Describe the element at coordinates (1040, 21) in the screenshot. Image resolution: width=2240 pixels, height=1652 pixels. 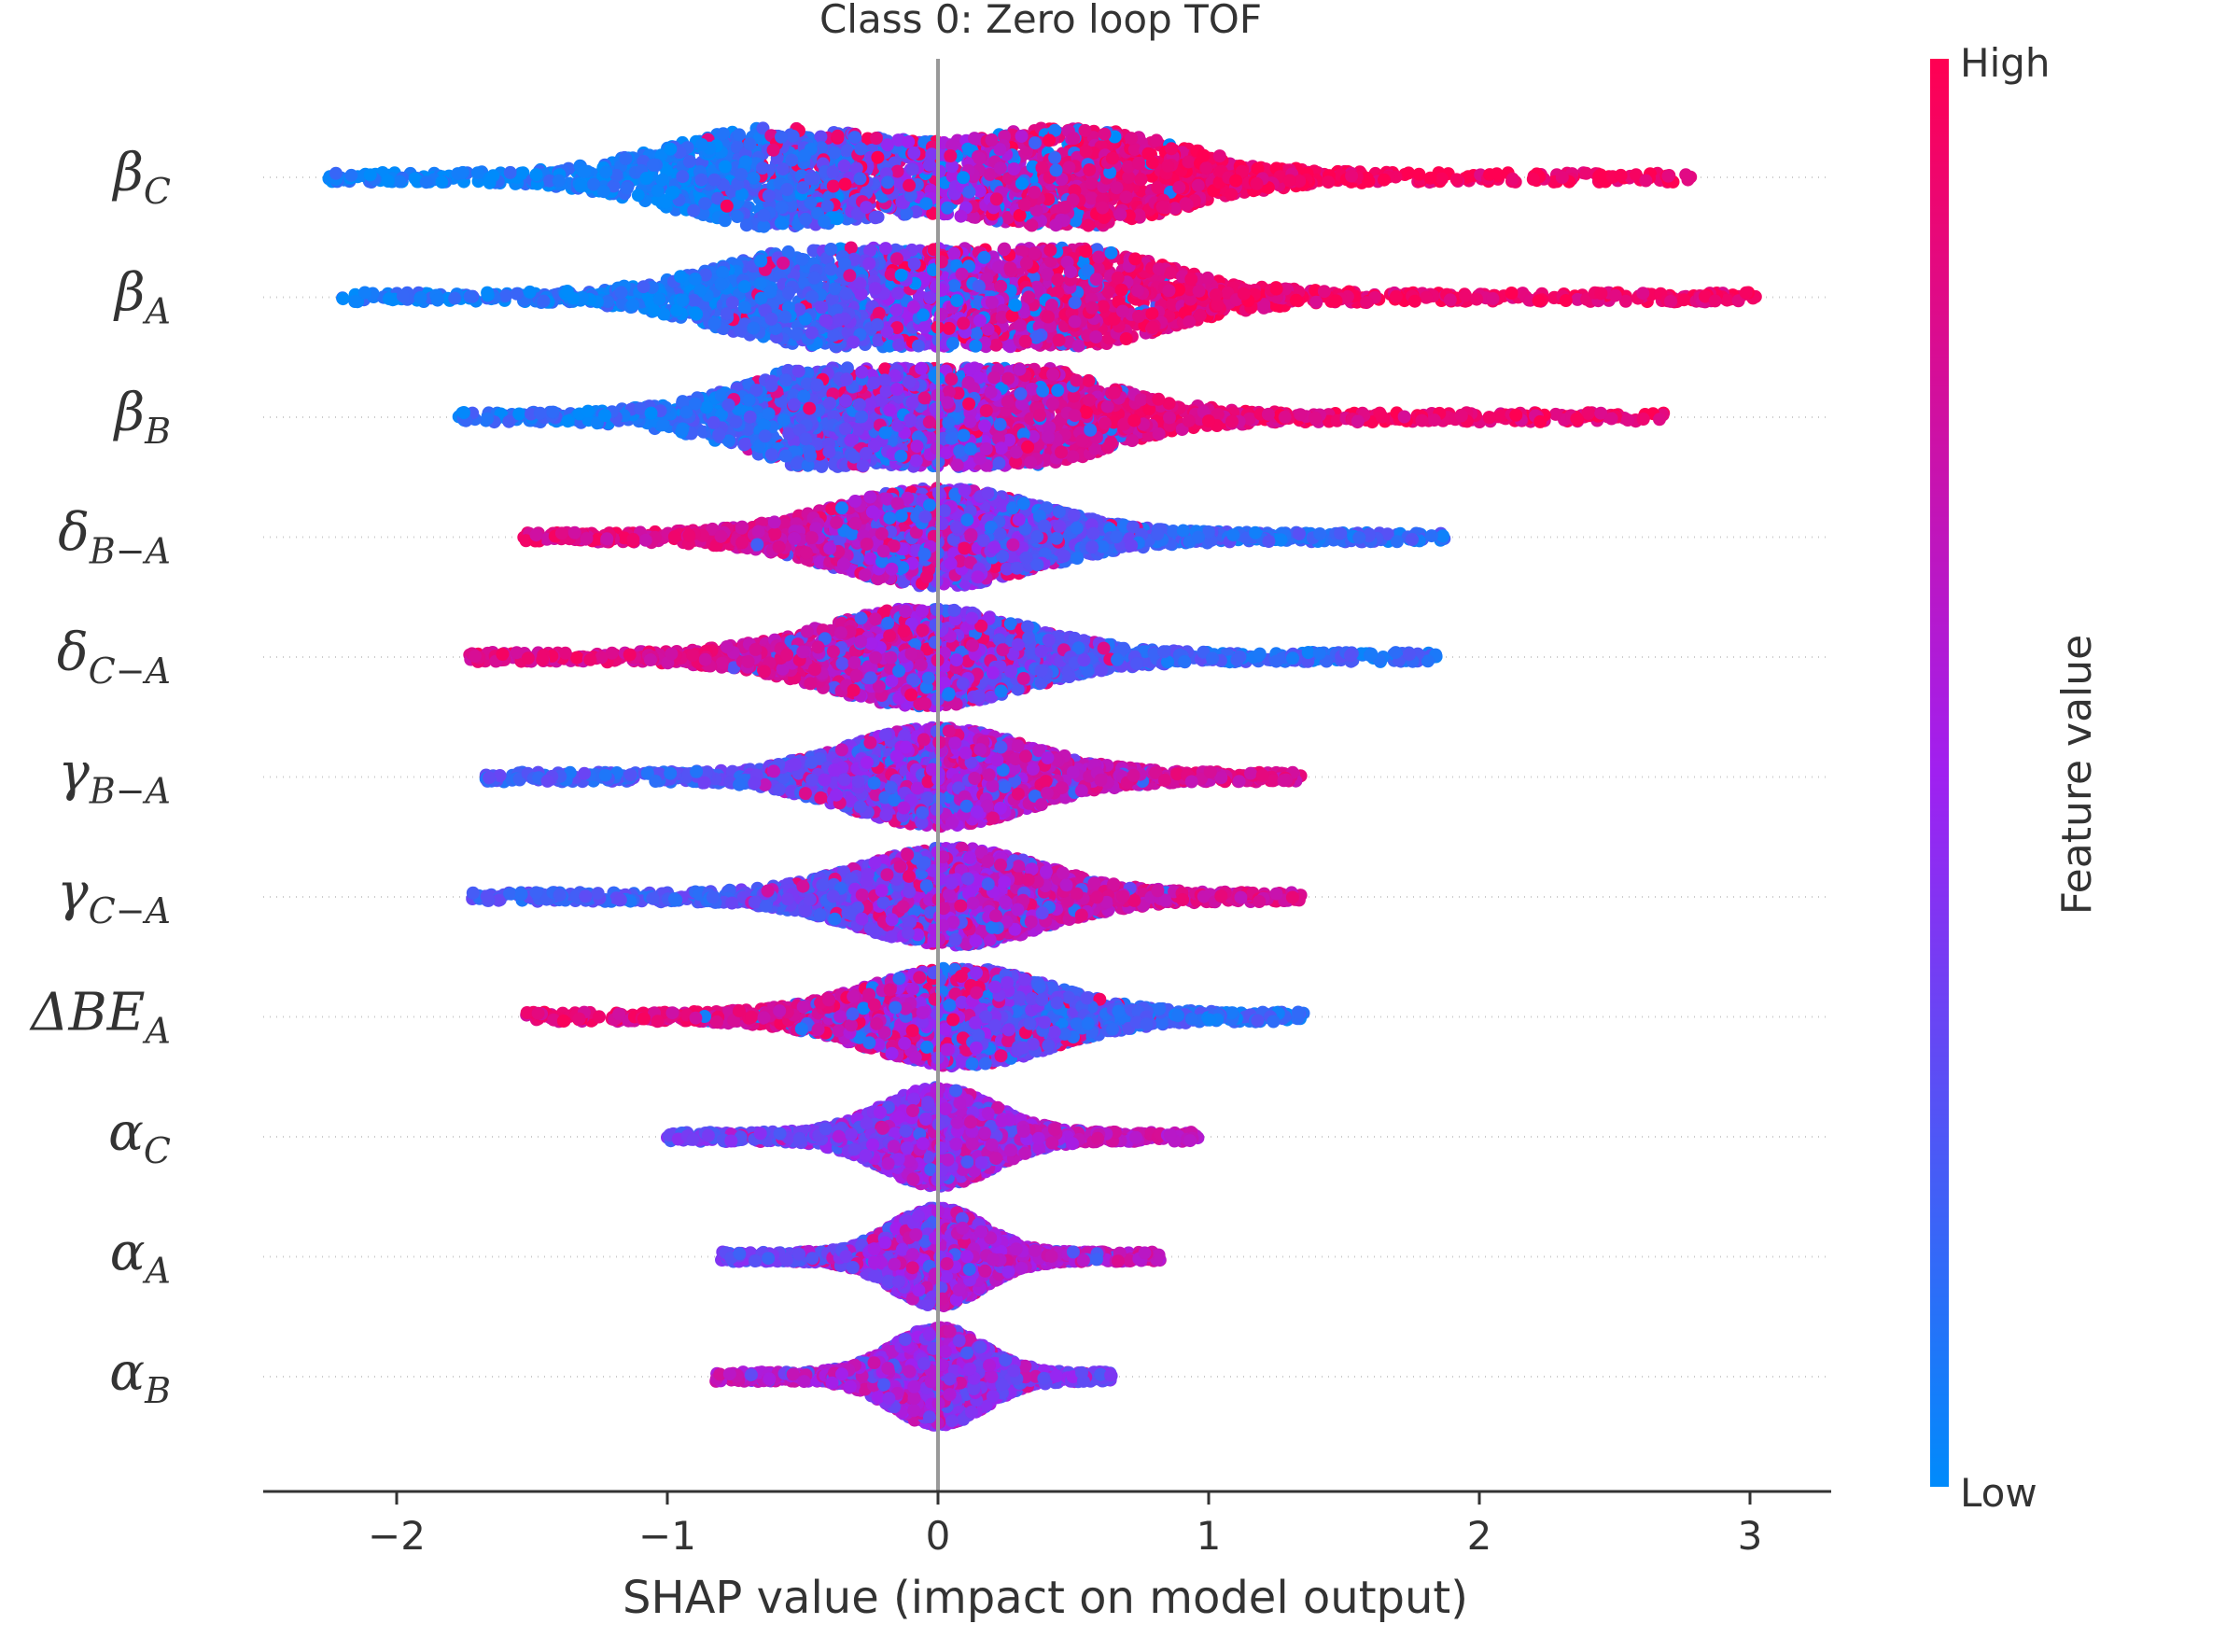
I see `chart-title: Class 0: Zero loop TOF` at that location.